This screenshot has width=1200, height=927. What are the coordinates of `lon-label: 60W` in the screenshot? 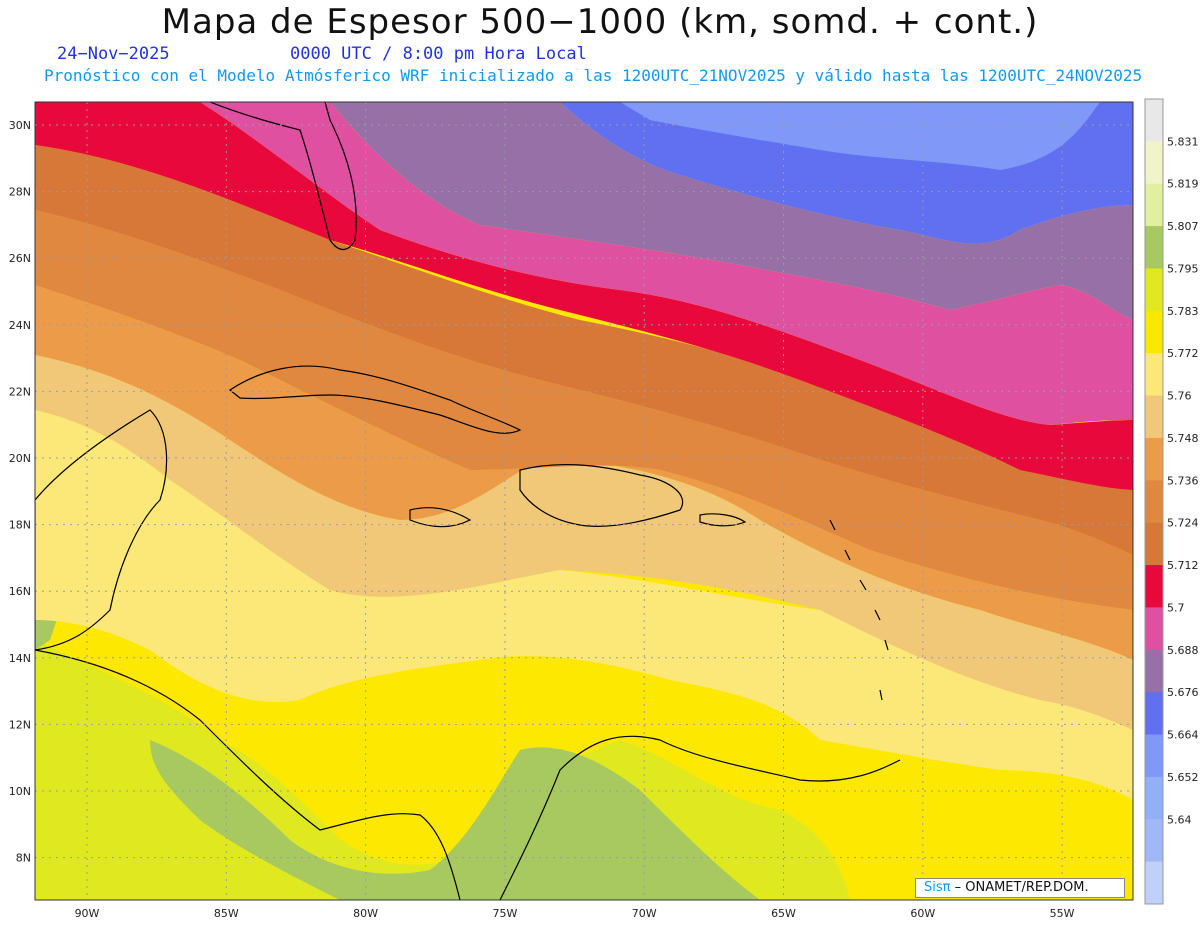 It's located at (922, 913).